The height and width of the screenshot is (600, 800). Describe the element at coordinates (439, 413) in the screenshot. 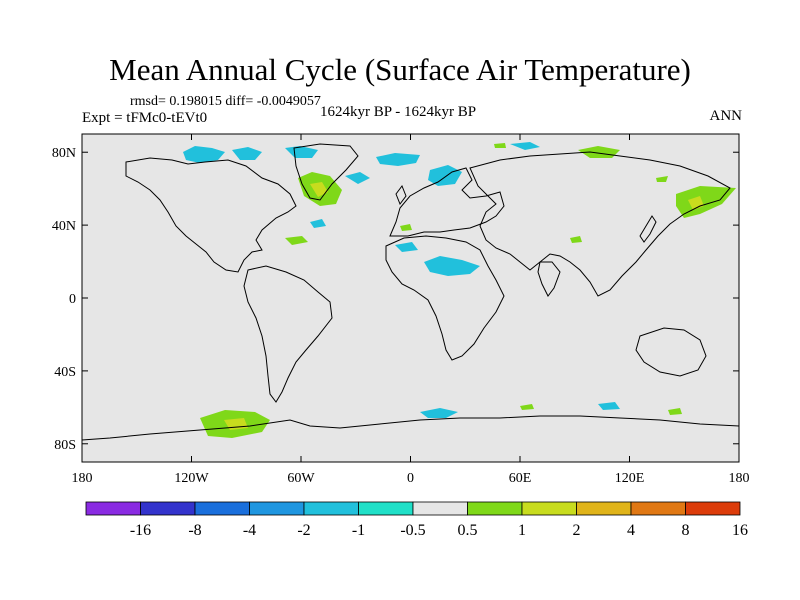

I see `patch-weddell-east` at that location.